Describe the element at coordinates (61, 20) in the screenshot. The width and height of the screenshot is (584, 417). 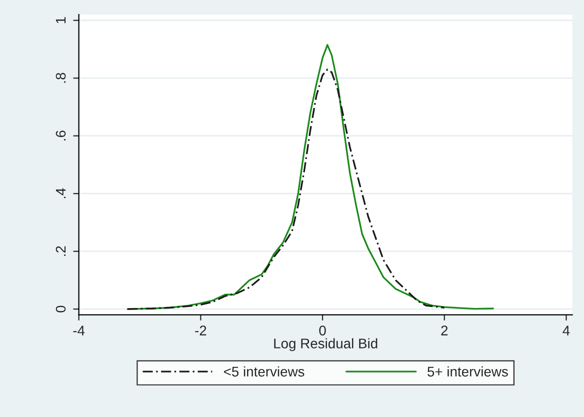
I see `y-tick-label: 1` at that location.